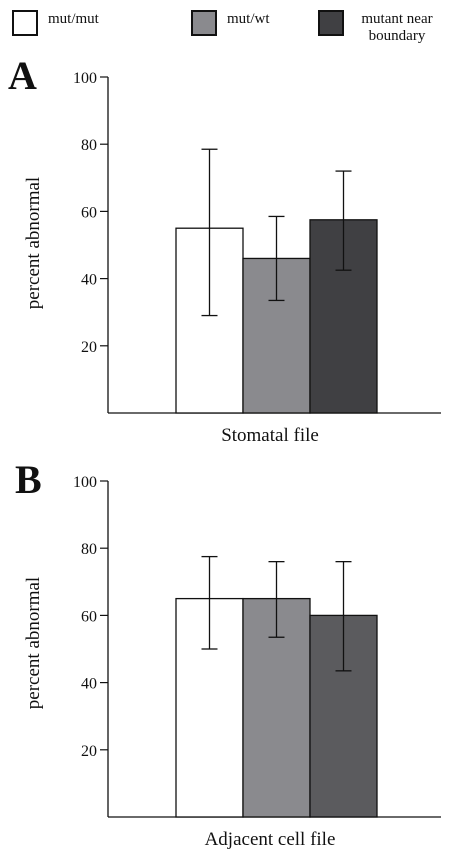 The width and height of the screenshot is (451, 855). I want to click on panel-a-ytick-label-60: 60, so click(89, 212).